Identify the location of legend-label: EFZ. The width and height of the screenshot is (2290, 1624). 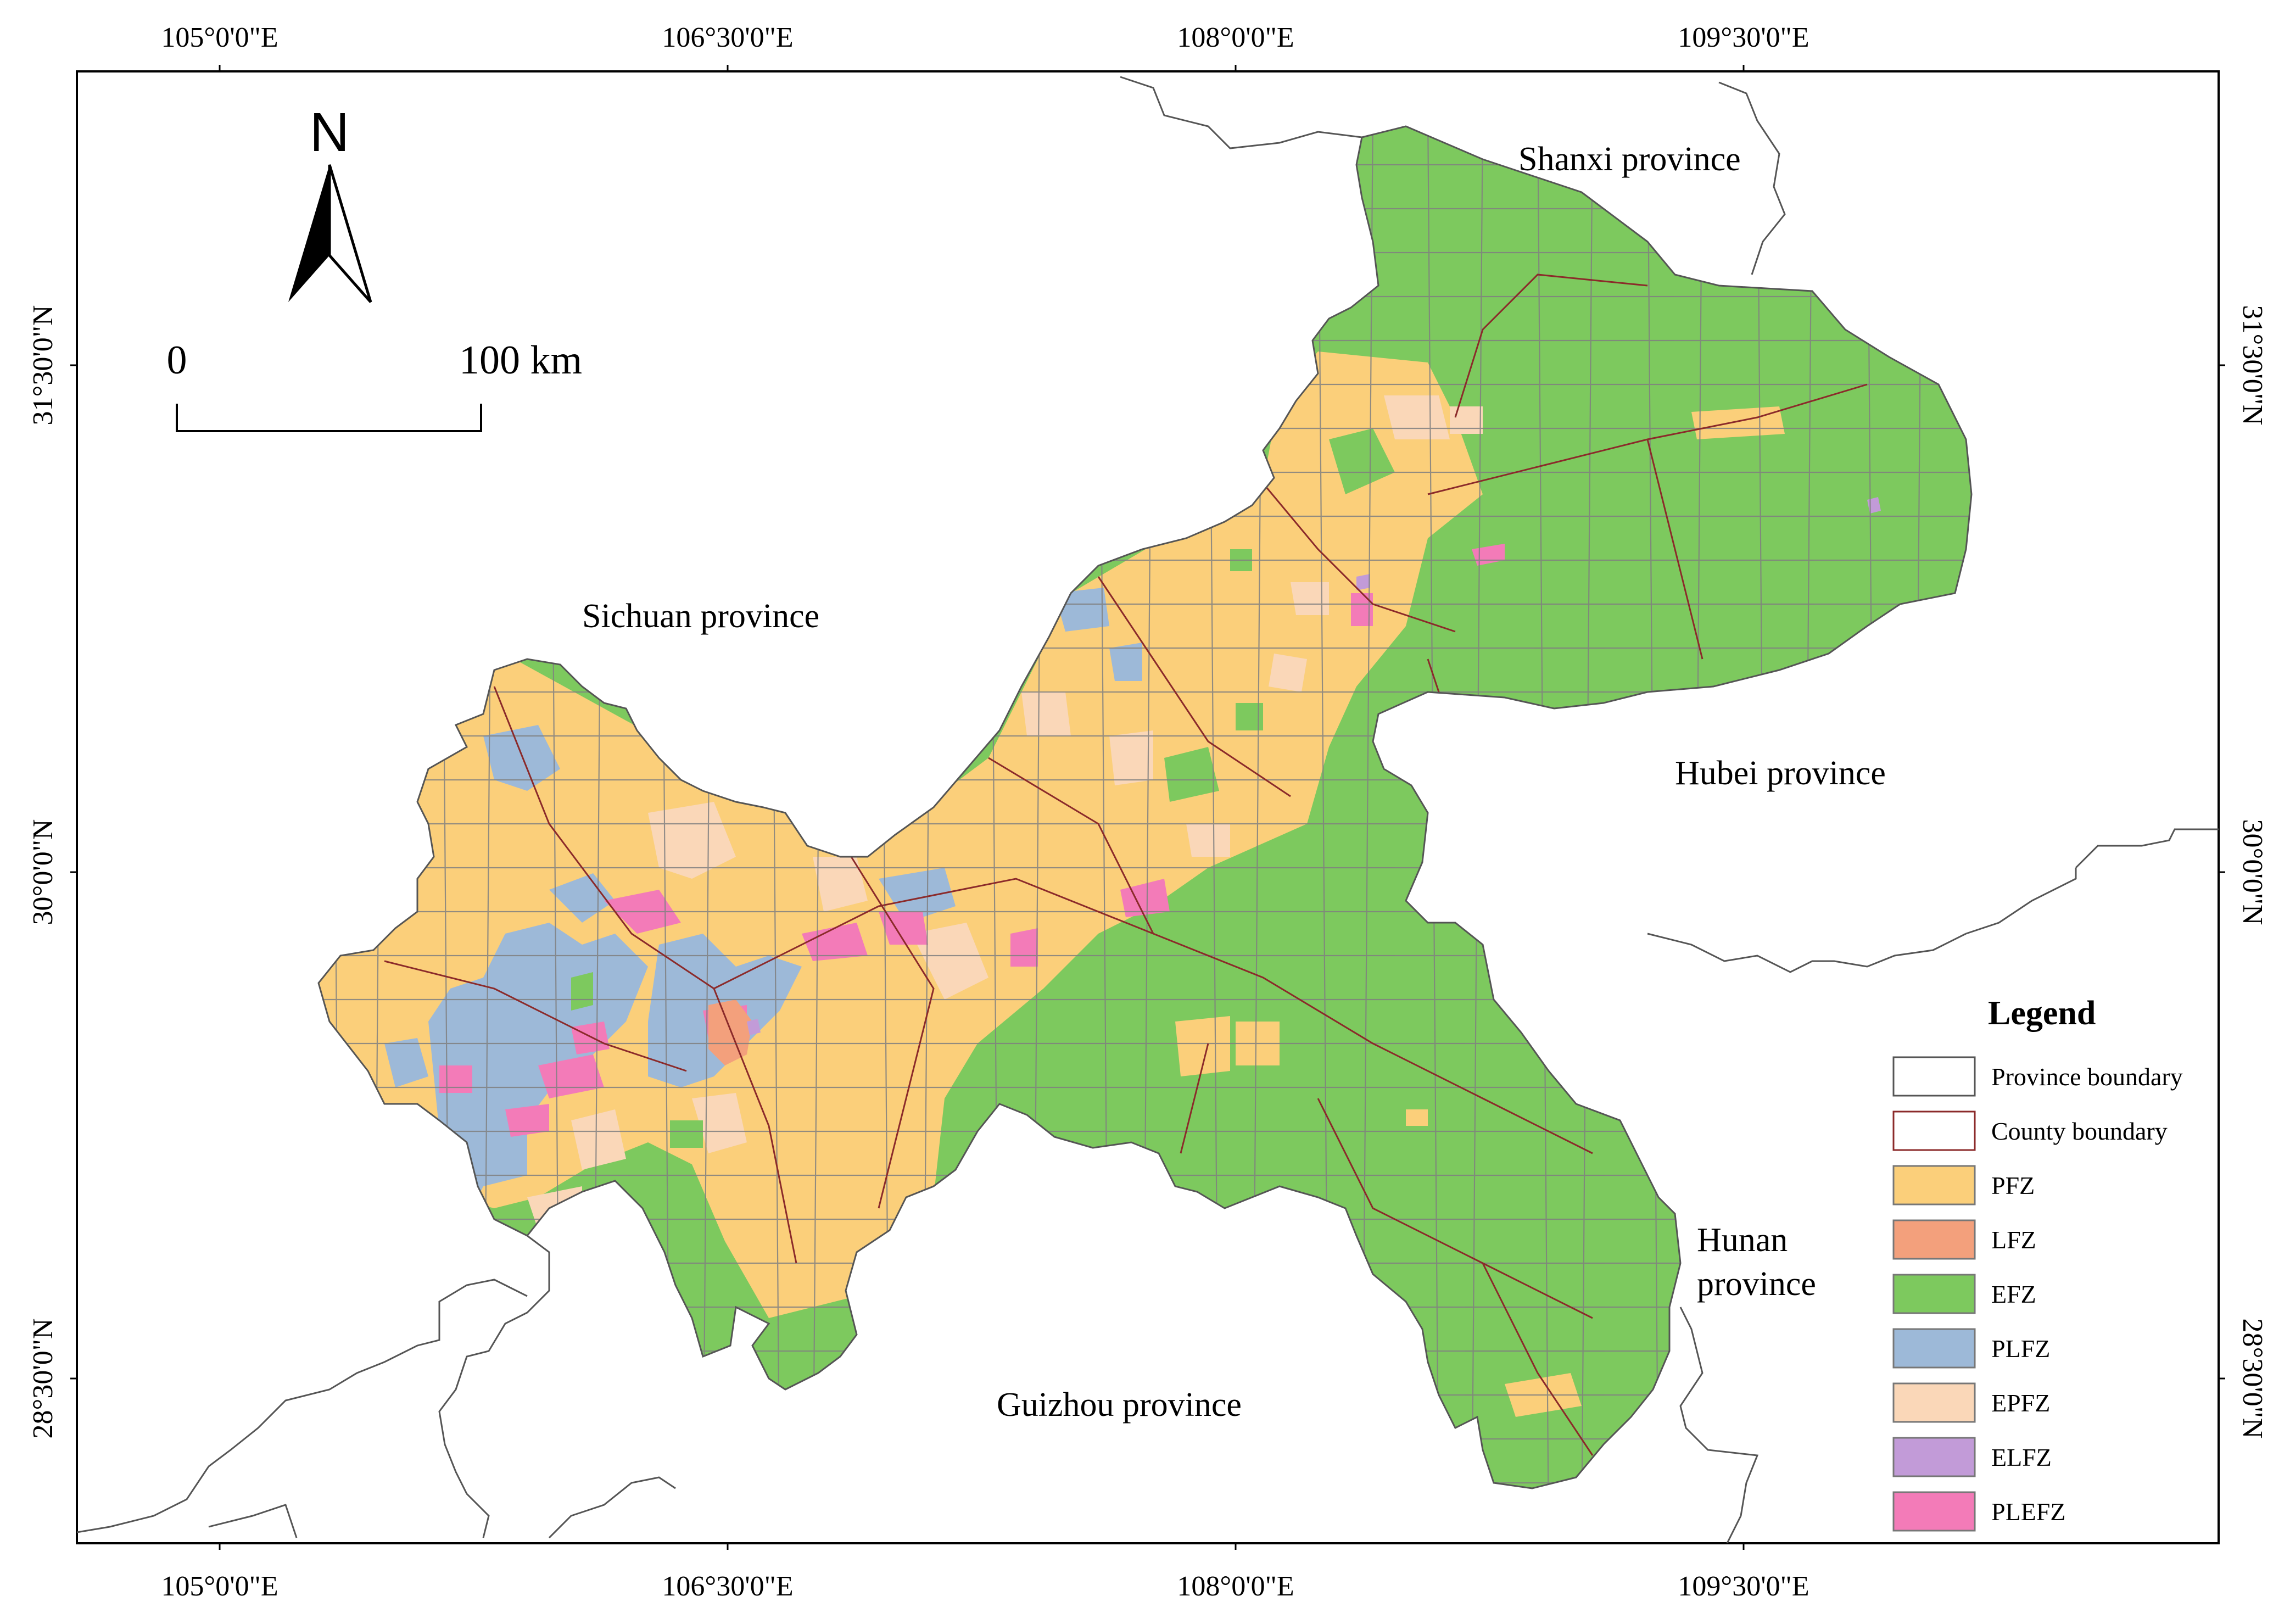
(2013, 1294).